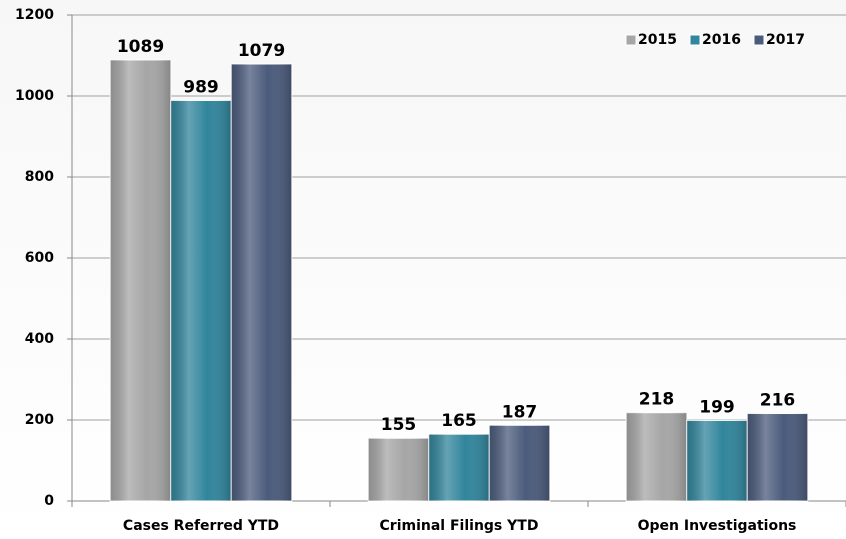 The image size is (846, 539). Describe the element at coordinates (657, 40) in the screenshot. I see `legend-label: 2015` at that location.